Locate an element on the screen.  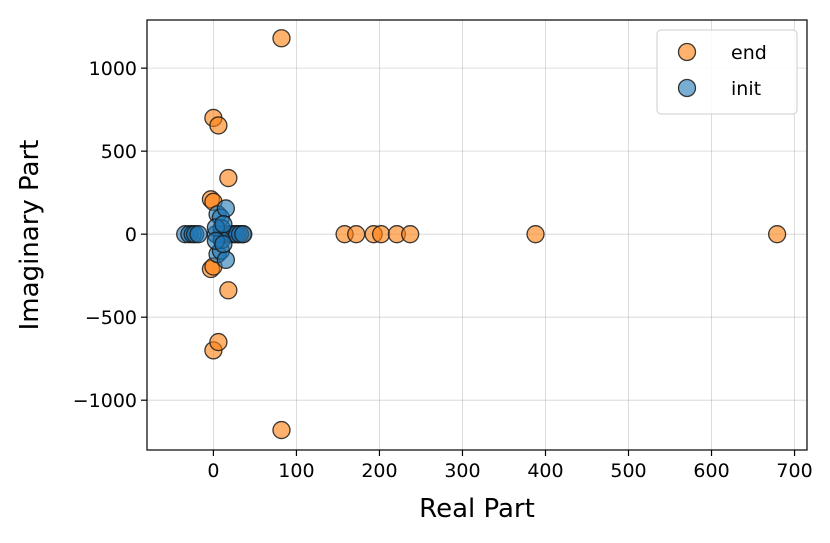
x-tick-label: 200 is located at coordinates (379, 471).